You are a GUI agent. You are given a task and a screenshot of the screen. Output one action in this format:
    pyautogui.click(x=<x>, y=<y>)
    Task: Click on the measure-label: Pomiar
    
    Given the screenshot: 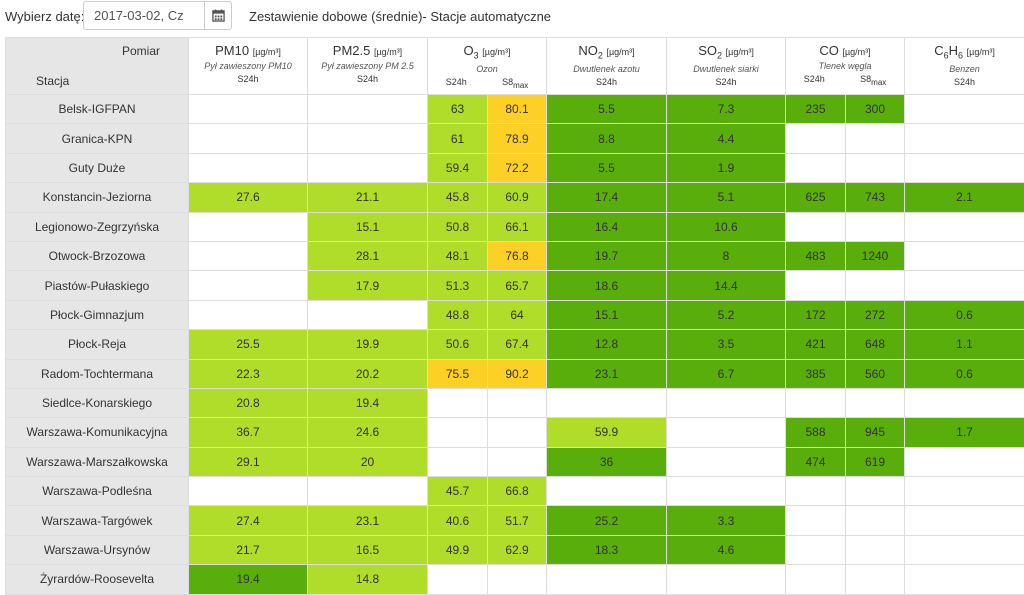 What is the action you would take?
    pyautogui.click(x=141, y=51)
    